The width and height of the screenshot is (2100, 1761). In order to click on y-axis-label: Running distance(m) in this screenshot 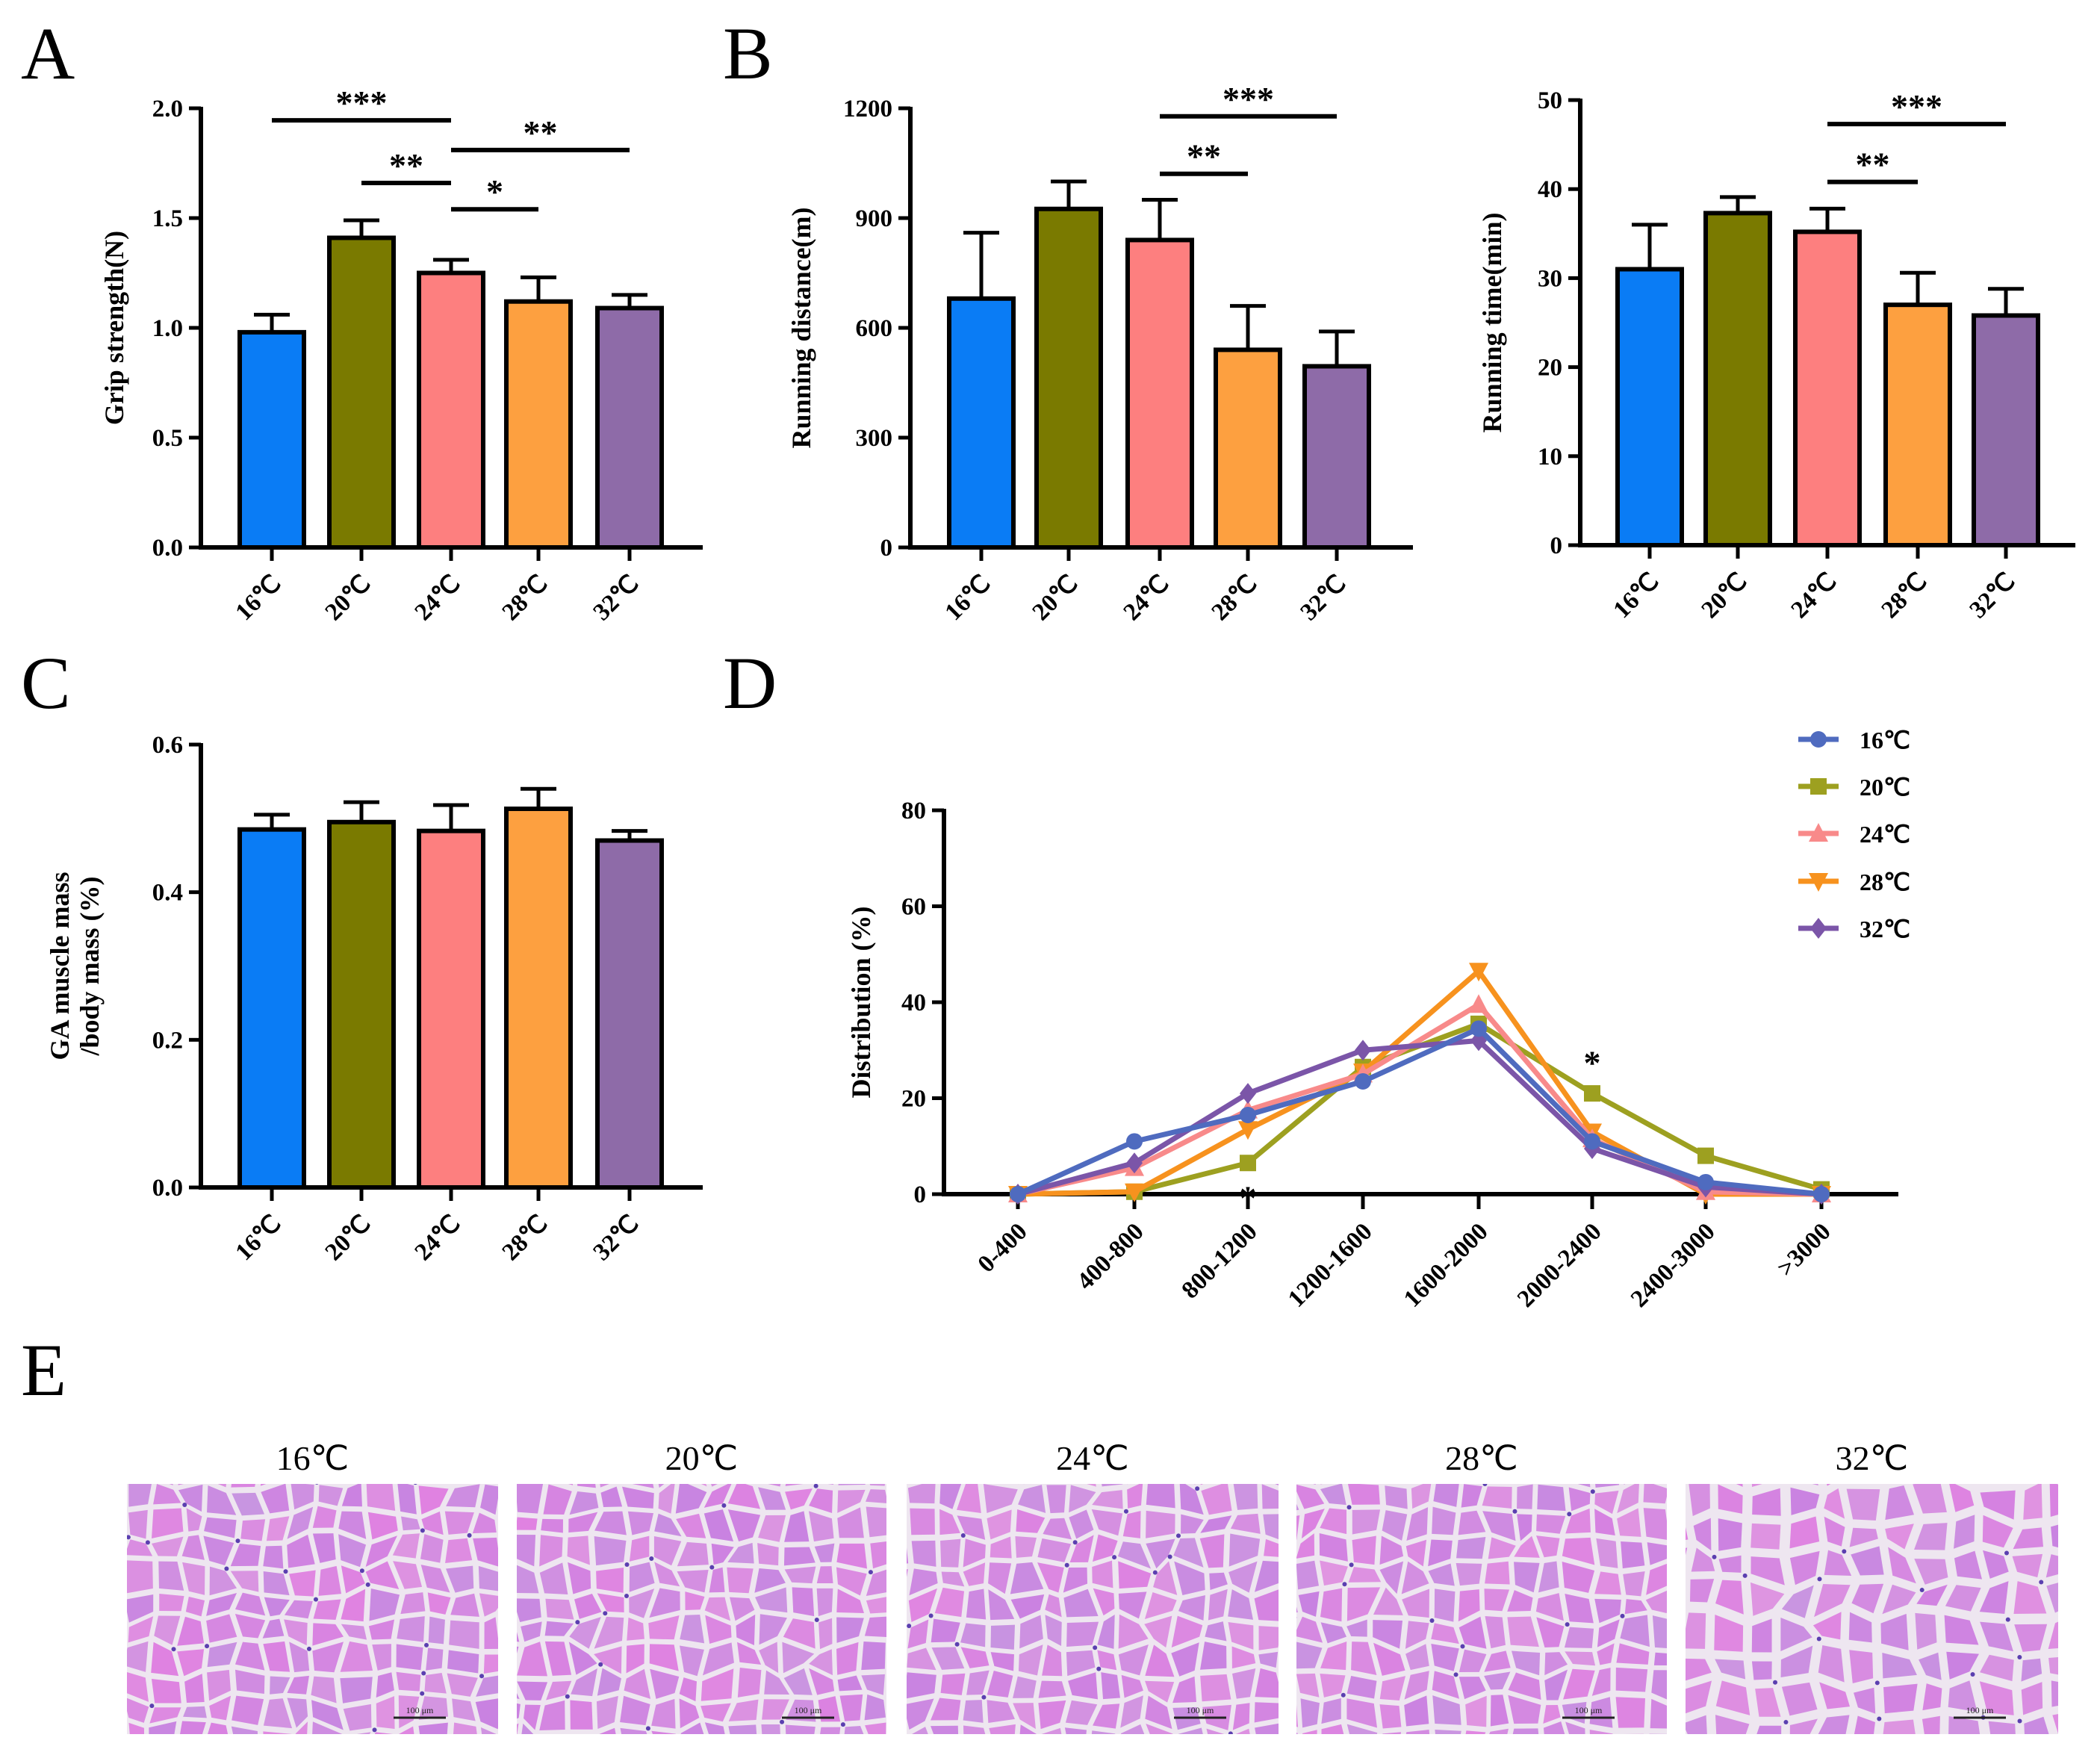, I will do `click(801, 327)`.